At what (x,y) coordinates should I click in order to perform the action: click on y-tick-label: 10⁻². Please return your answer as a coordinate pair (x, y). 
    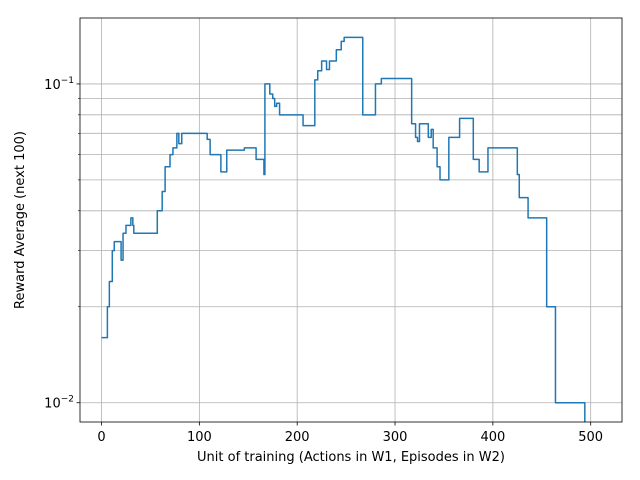
    Looking at the image, I should click on (59, 403).